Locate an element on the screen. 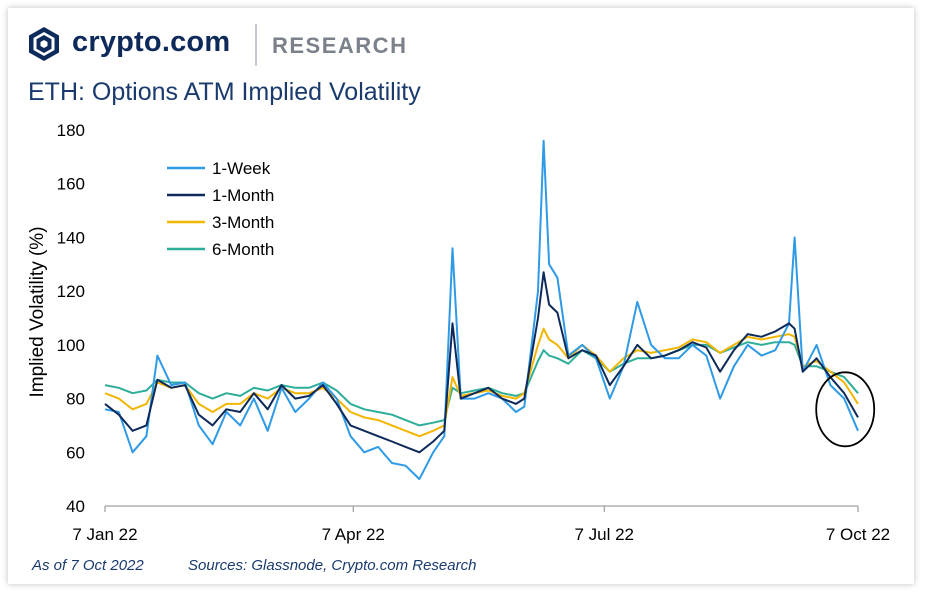  y-tick-label: 40 is located at coordinates (75, 506).